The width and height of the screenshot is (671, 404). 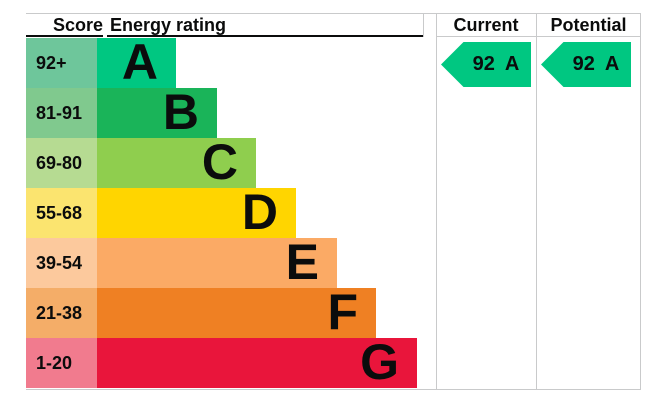 I want to click on current-rating-arrow: 92 A, so click(x=486, y=64).